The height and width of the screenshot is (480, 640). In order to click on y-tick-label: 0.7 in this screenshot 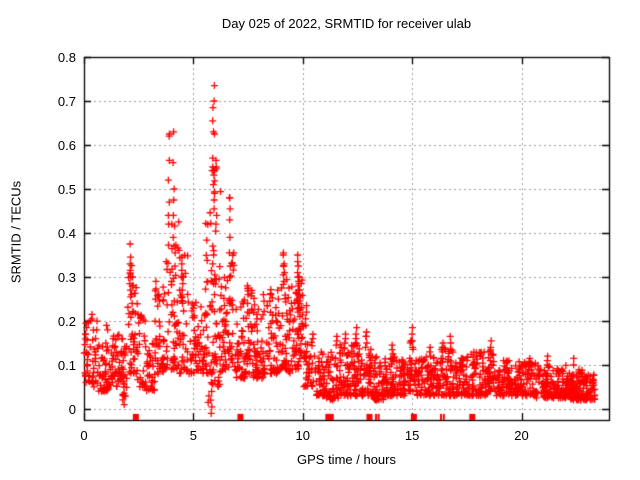, I will do `click(66, 101)`.